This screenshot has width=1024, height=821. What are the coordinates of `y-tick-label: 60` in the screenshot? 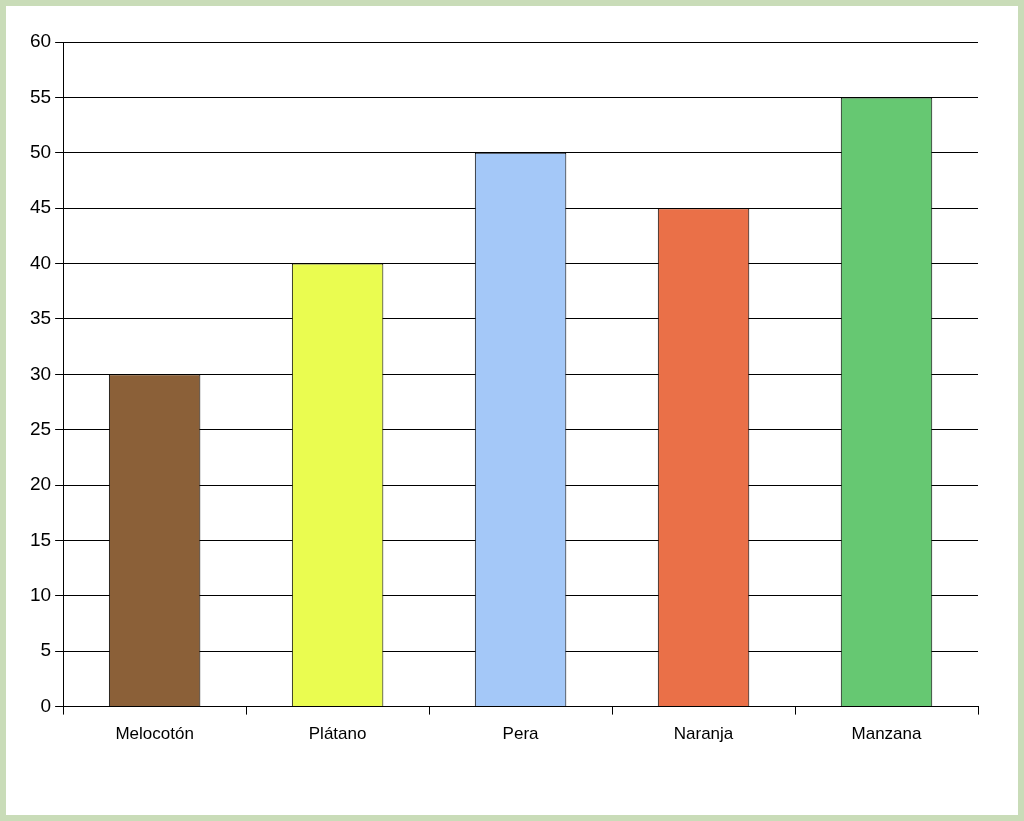 It's located at (40, 41).